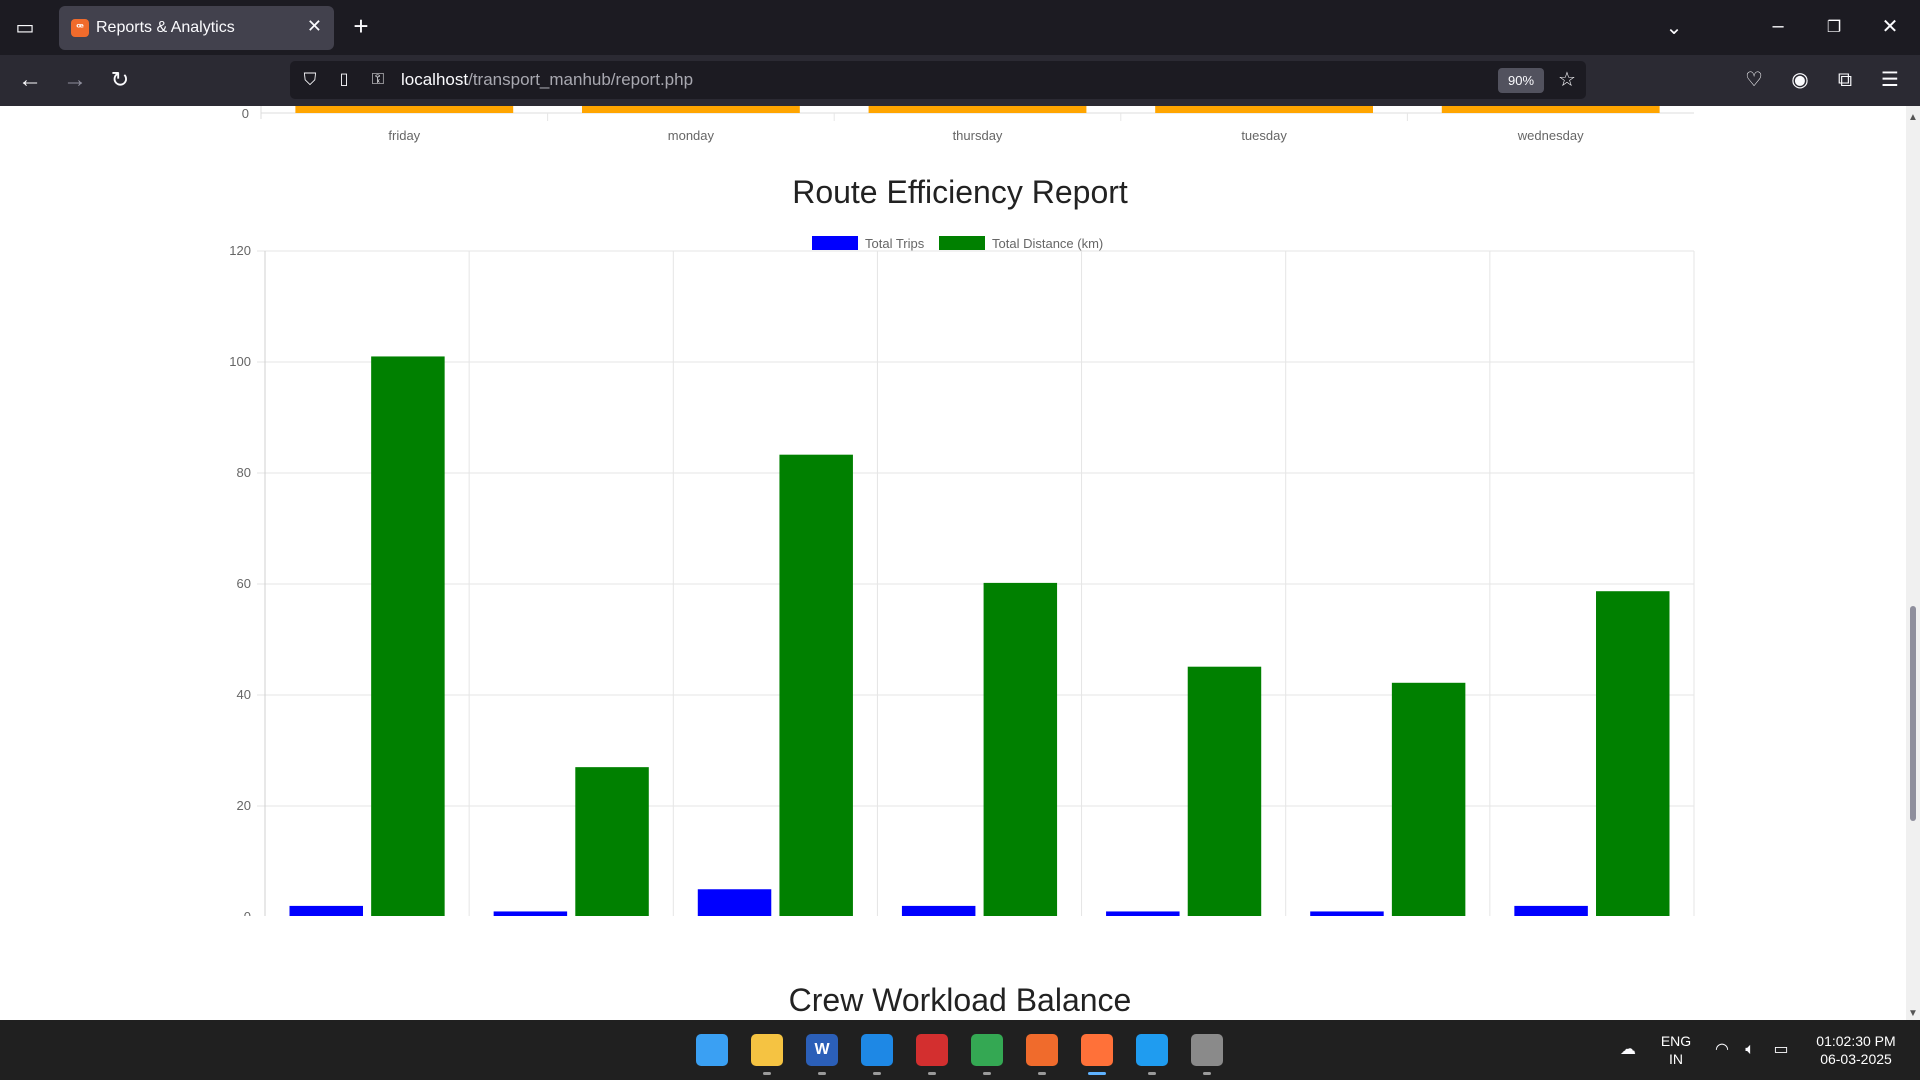  What do you see at coordinates (1567, 80) in the screenshot?
I see `bookmark-star-icon: ☆` at bounding box center [1567, 80].